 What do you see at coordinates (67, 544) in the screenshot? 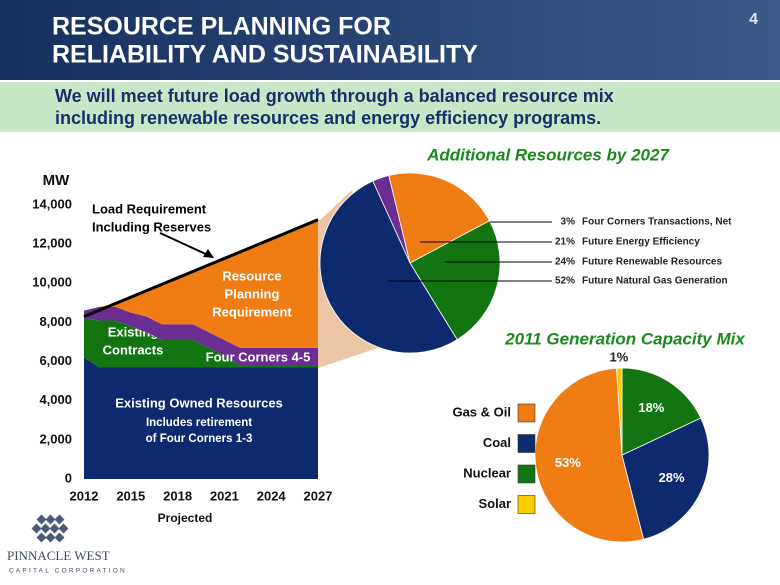
I see `logo: PINNACLE WEST CAPITAL CORPORATION` at bounding box center [67, 544].